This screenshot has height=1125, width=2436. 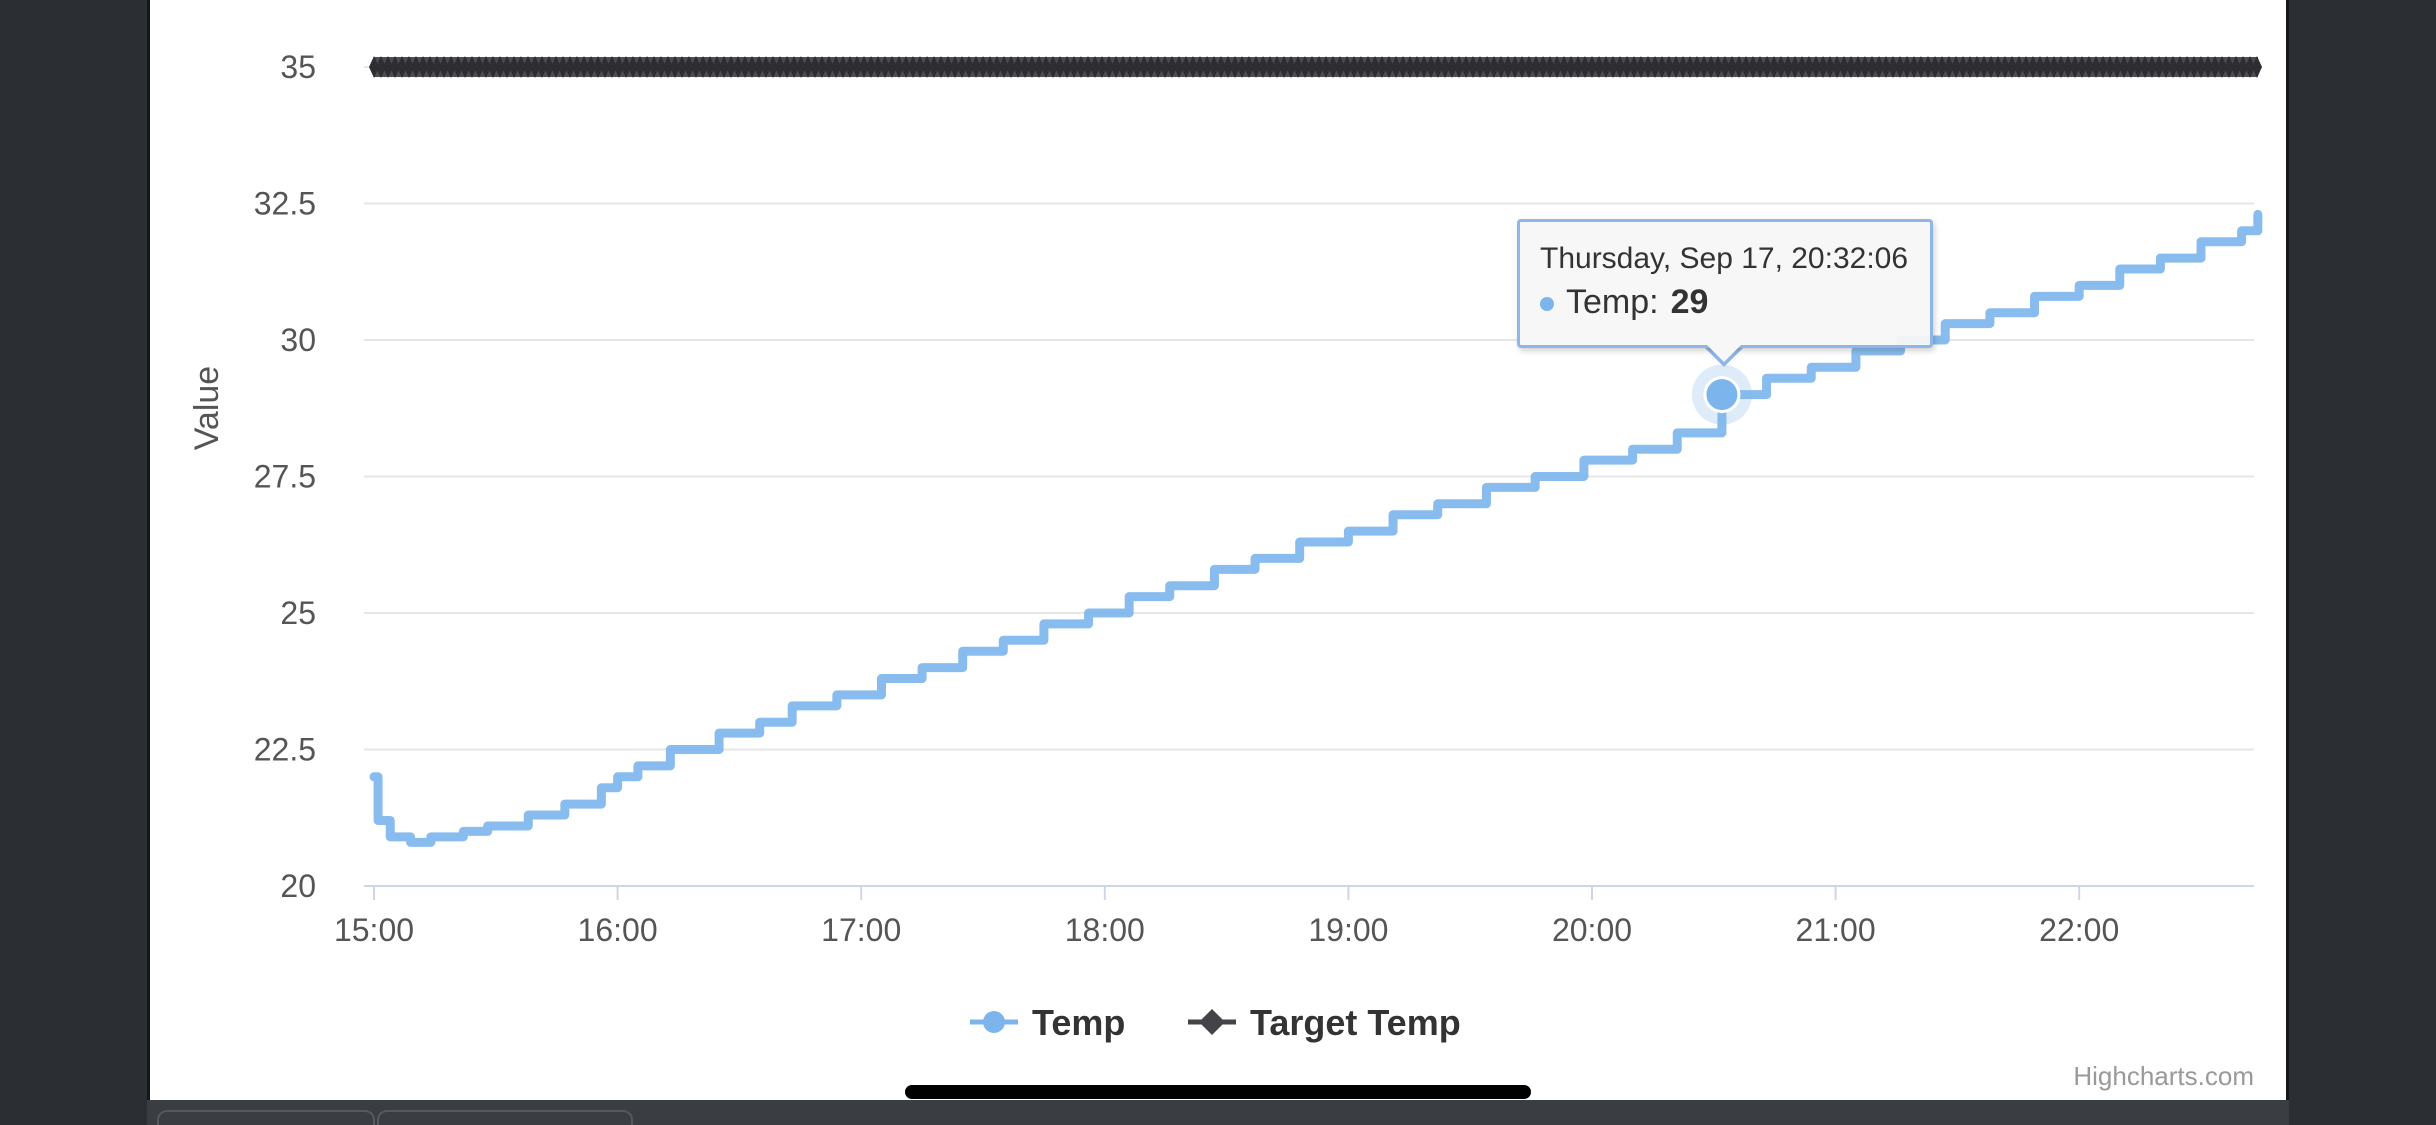 What do you see at coordinates (1724, 353) in the screenshot?
I see `tooltip-arrow-fill` at bounding box center [1724, 353].